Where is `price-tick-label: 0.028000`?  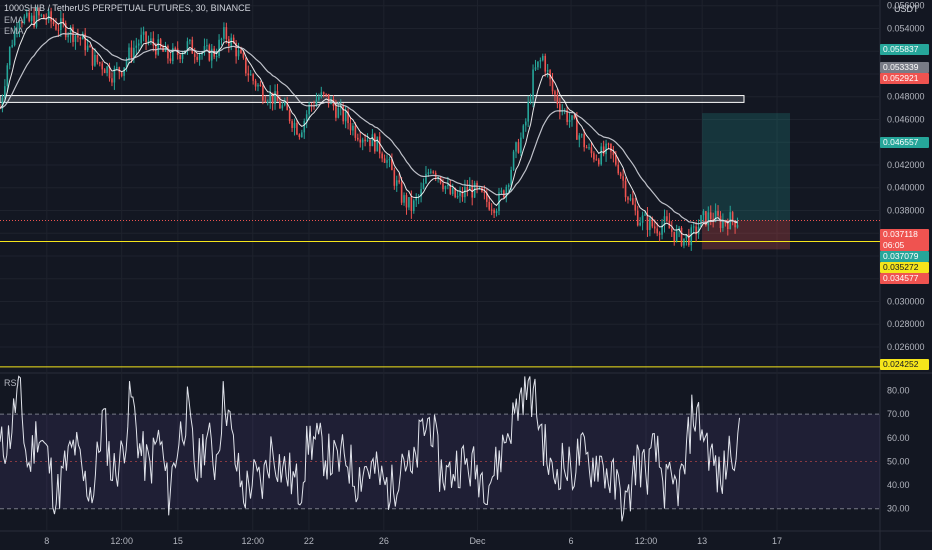 price-tick-label: 0.028000 is located at coordinates (906, 324).